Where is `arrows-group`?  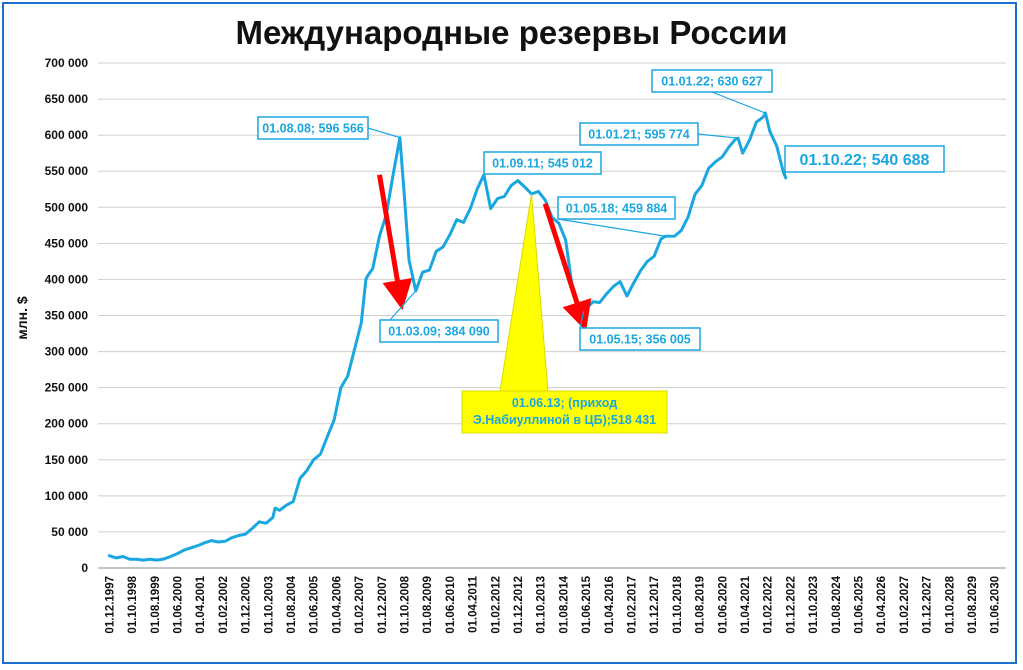 arrows-group is located at coordinates (484, 253).